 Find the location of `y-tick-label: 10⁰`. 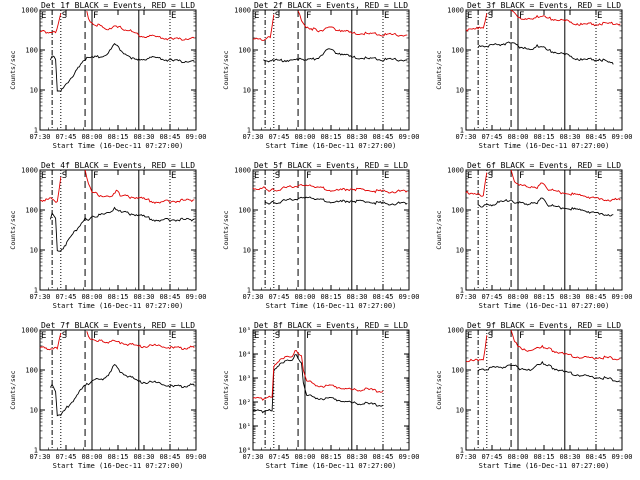

y-tick-label: 10⁰ is located at coordinates (244, 451).